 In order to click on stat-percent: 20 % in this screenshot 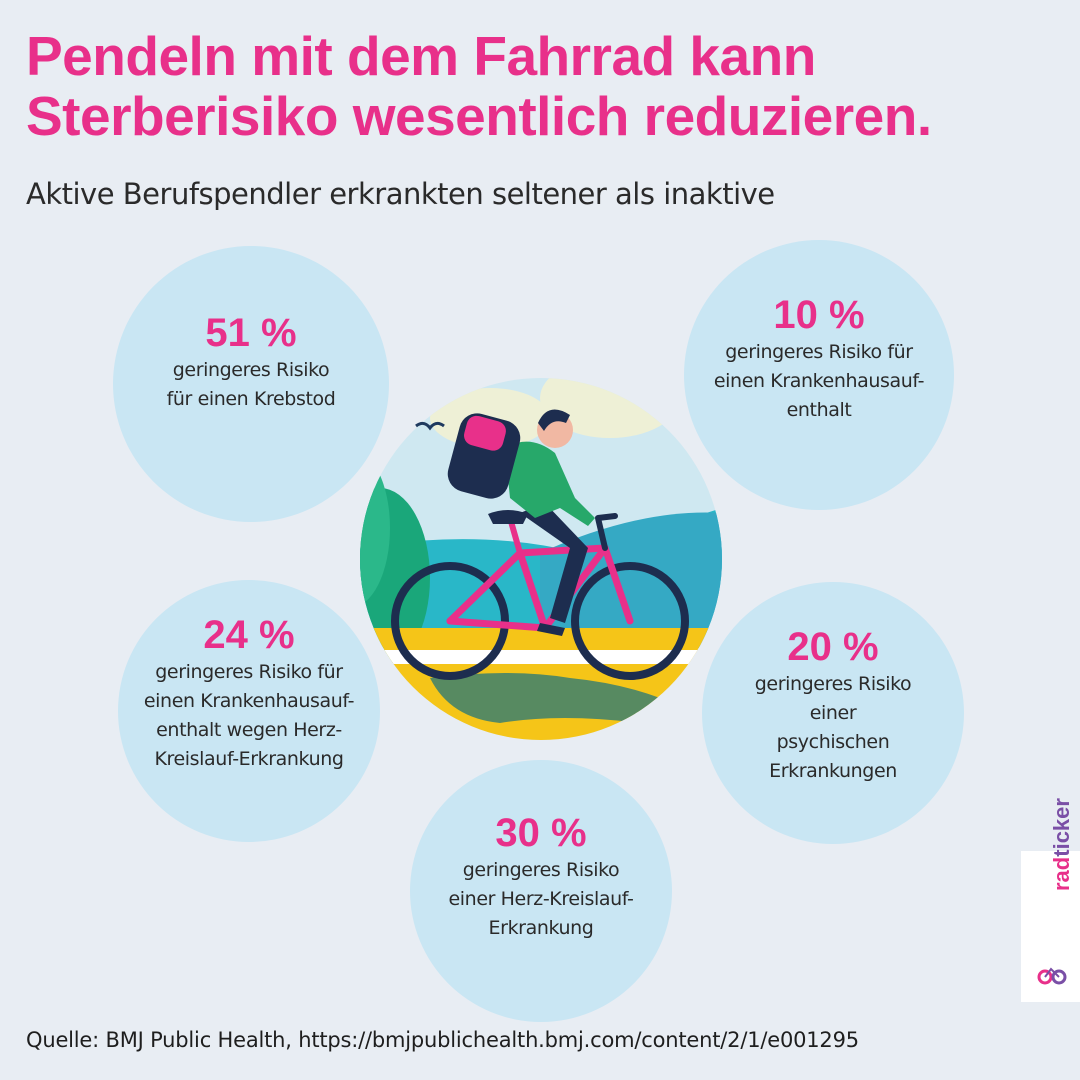, I will do `click(833, 647)`.